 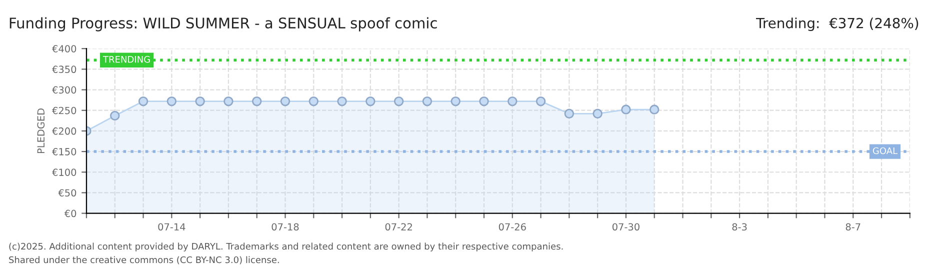 I want to click on y-tick-label: €150, so click(x=64, y=152).